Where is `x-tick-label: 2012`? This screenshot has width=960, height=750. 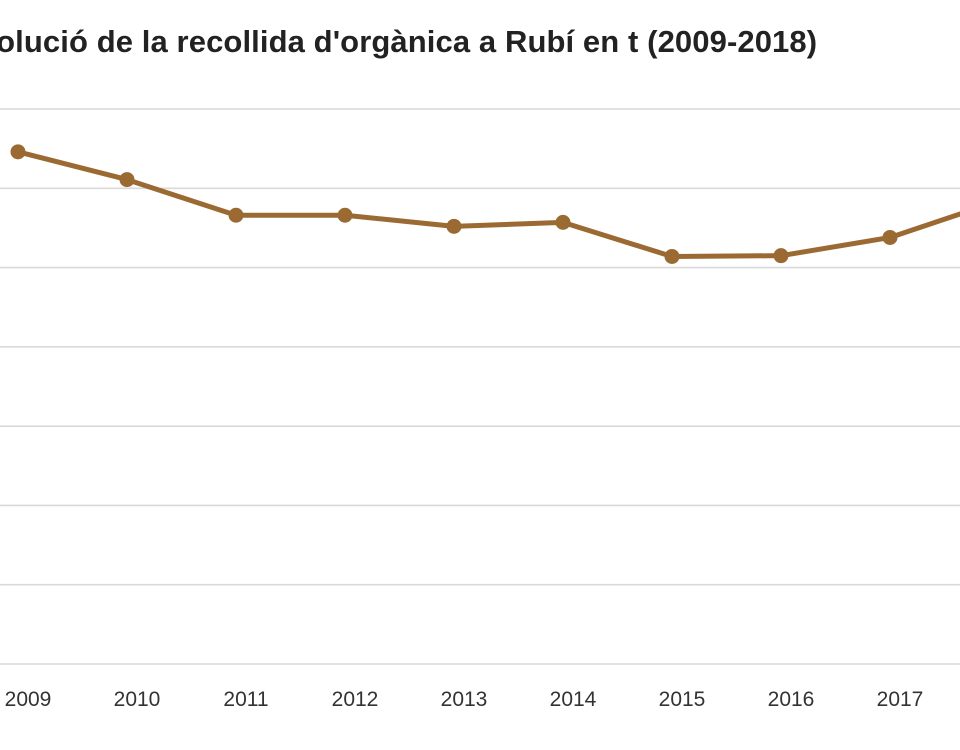 x-tick-label: 2012 is located at coordinates (355, 699).